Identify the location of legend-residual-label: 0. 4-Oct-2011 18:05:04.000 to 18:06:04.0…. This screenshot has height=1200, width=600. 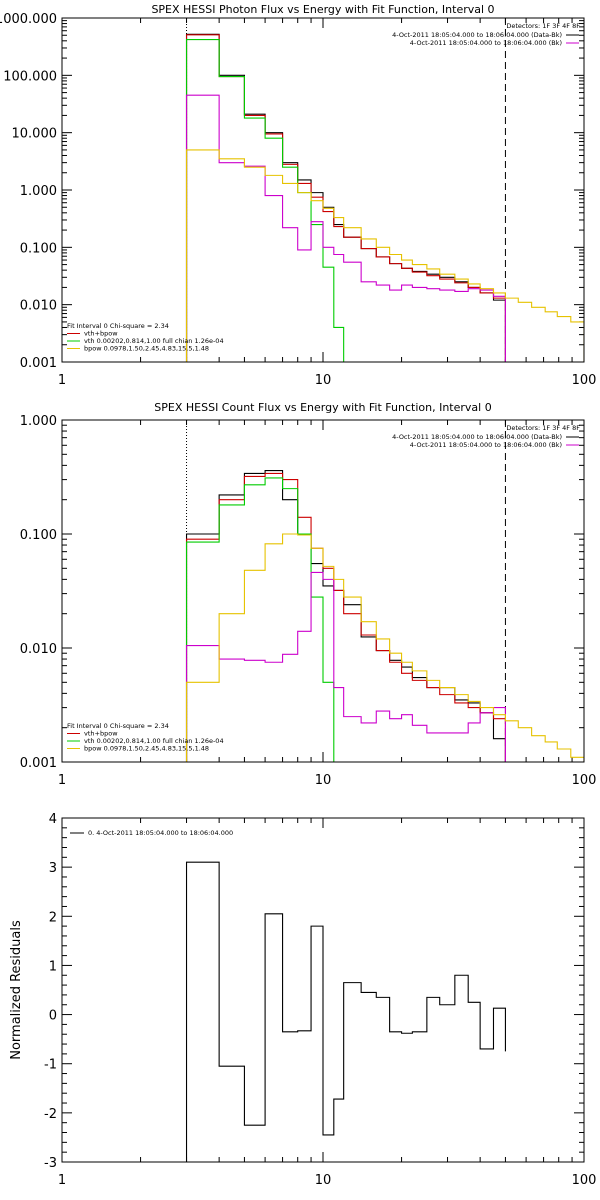
(160, 833).